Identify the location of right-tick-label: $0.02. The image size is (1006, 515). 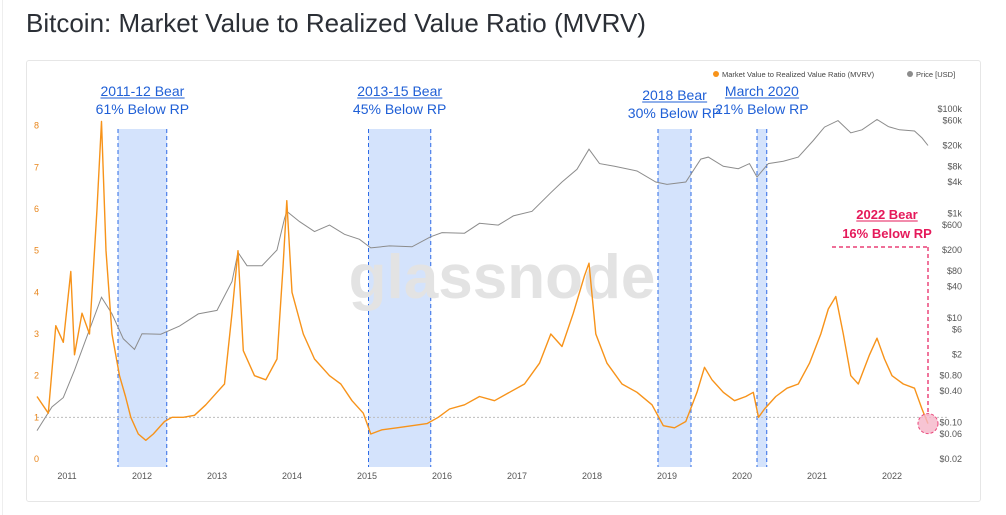
(950, 459).